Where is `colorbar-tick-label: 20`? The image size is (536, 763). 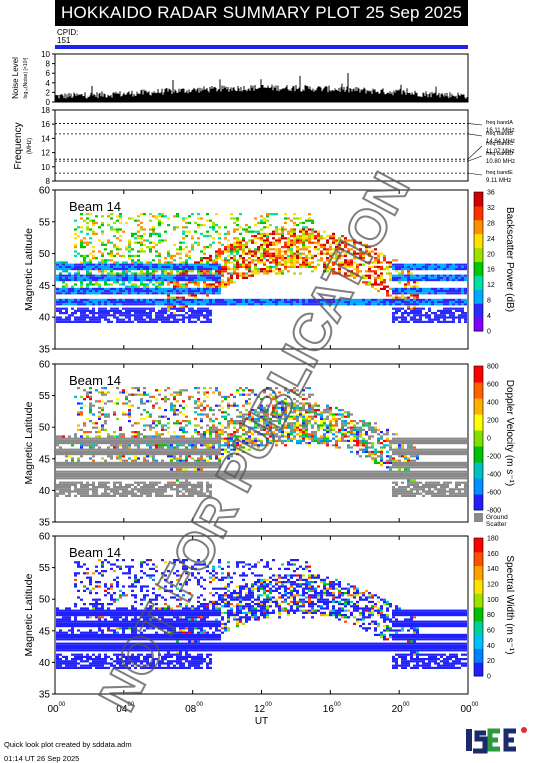
colorbar-tick-label: 20 is located at coordinates (491, 254).